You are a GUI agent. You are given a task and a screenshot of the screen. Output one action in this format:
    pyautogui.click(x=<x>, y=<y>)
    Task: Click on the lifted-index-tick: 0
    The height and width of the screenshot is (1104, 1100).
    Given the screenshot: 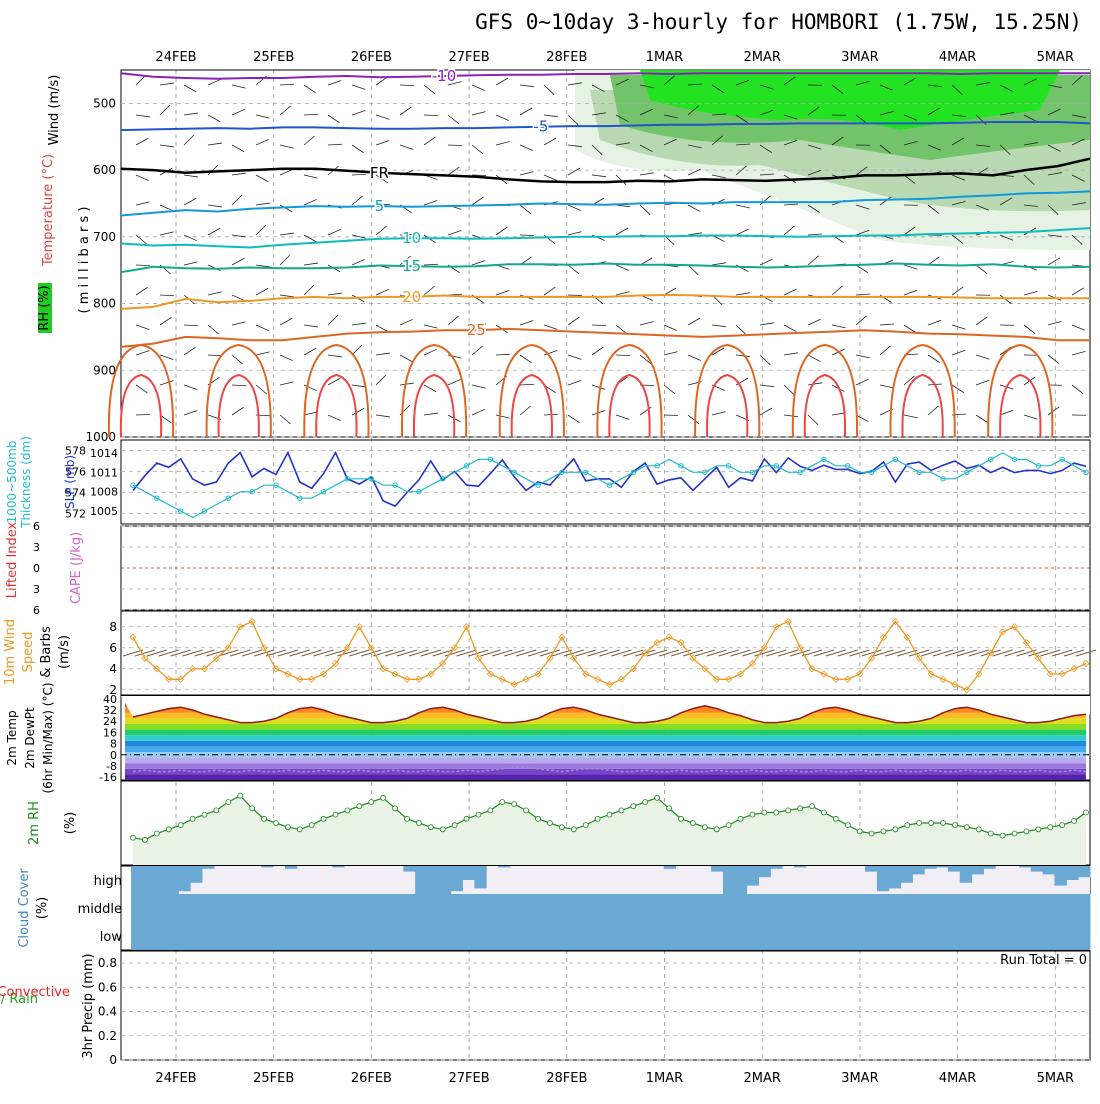 What is the action you would take?
    pyautogui.click(x=36, y=568)
    